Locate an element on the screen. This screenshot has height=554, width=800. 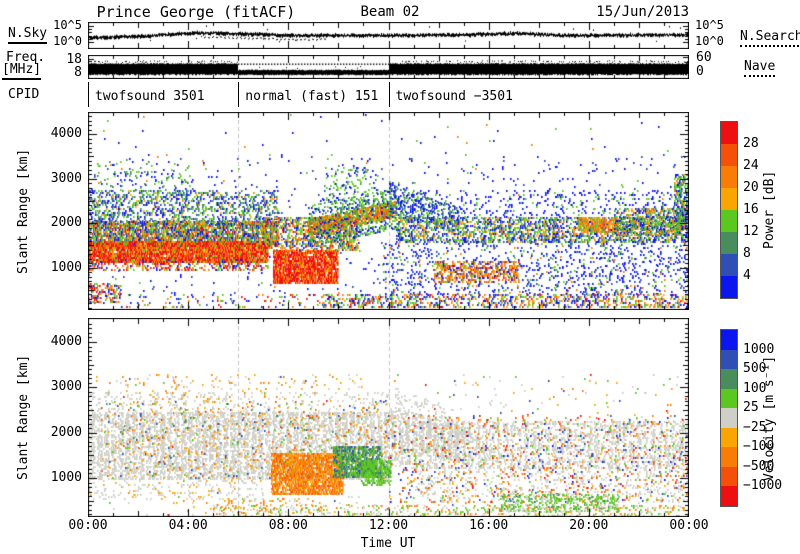
page-title: Prince George (fitACF) is located at coordinates (196, 12).